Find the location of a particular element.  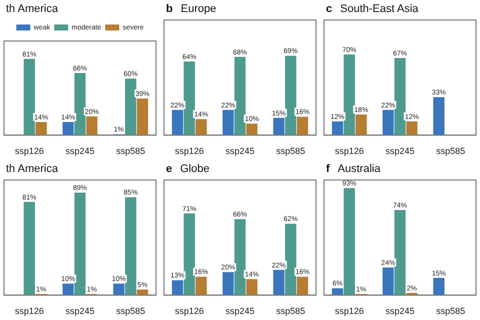

text: b is located at coordinates (169, 9).